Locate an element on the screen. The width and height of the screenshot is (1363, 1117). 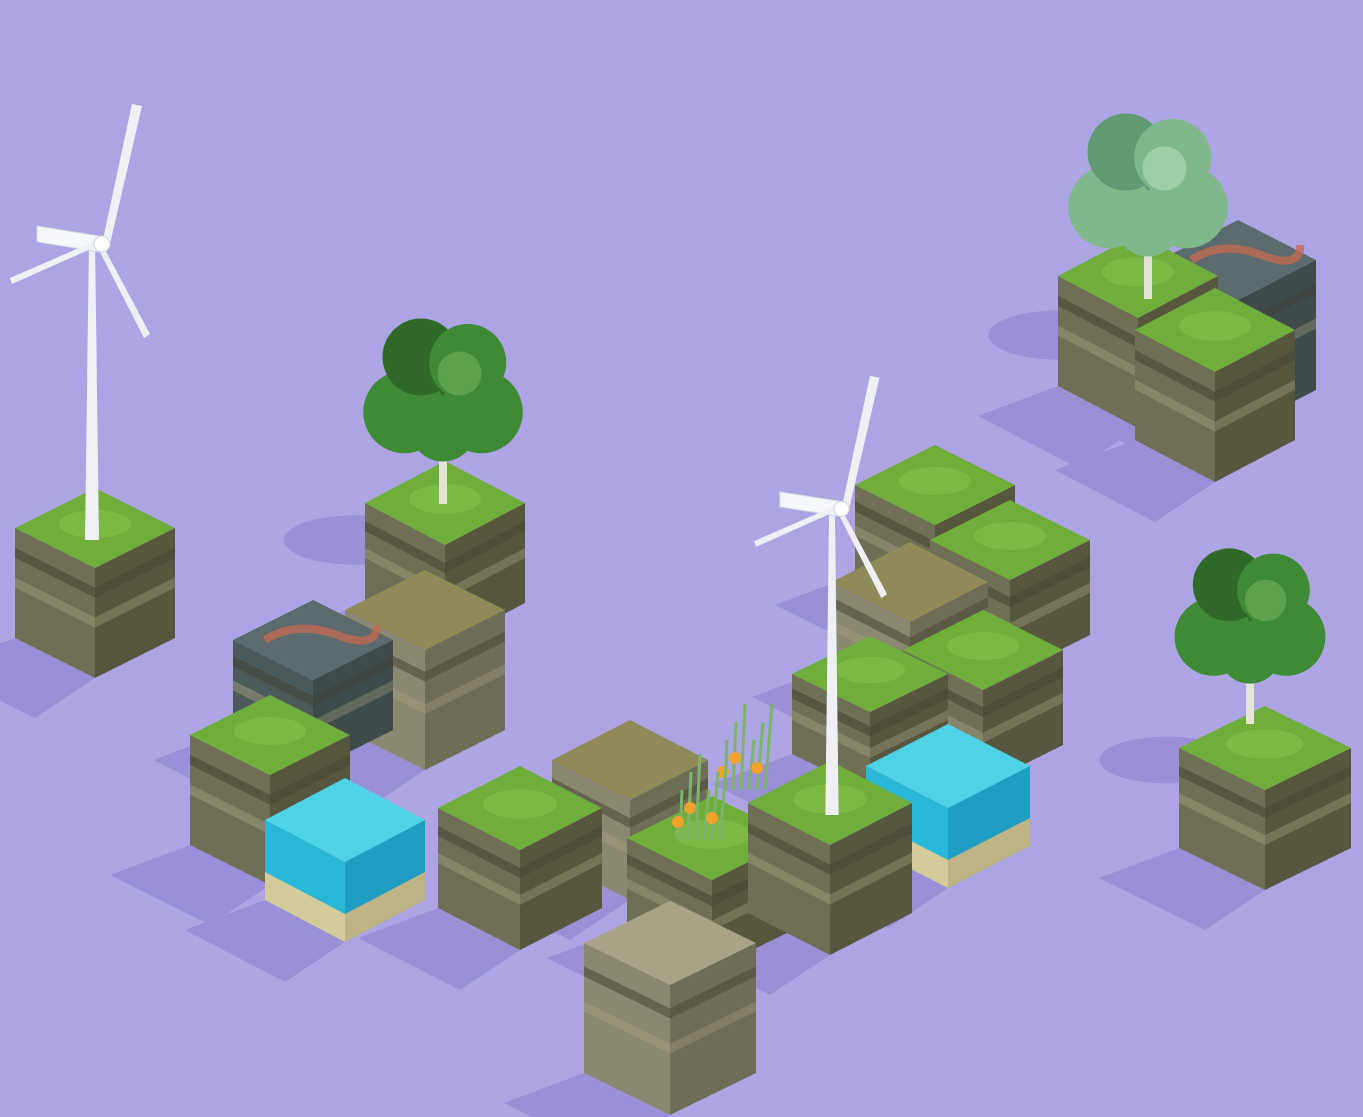
water-cube is located at coordinates (345, 860).